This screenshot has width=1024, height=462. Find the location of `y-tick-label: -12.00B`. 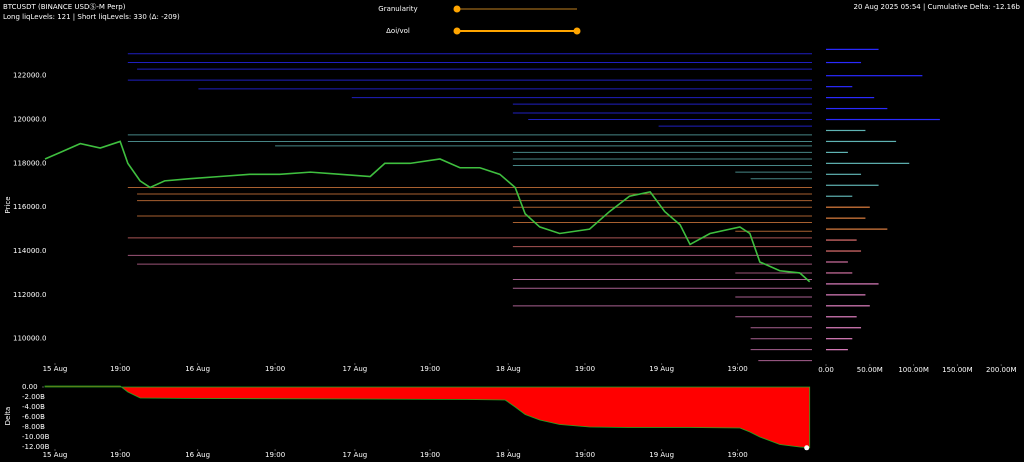

y-tick-label: -12.00B is located at coordinates (36, 447).